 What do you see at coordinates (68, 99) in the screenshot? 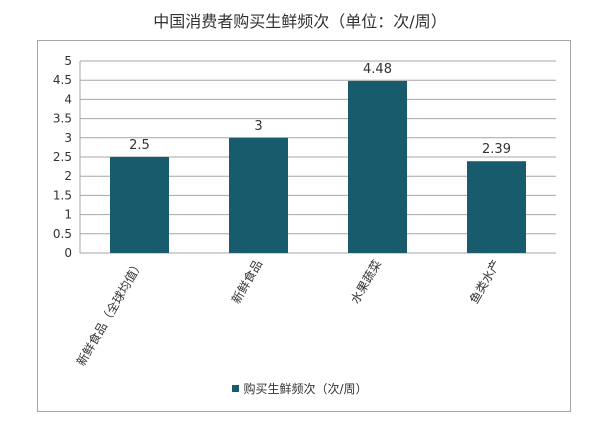
I see `y-tick-label: 4` at bounding box center [68, 99].